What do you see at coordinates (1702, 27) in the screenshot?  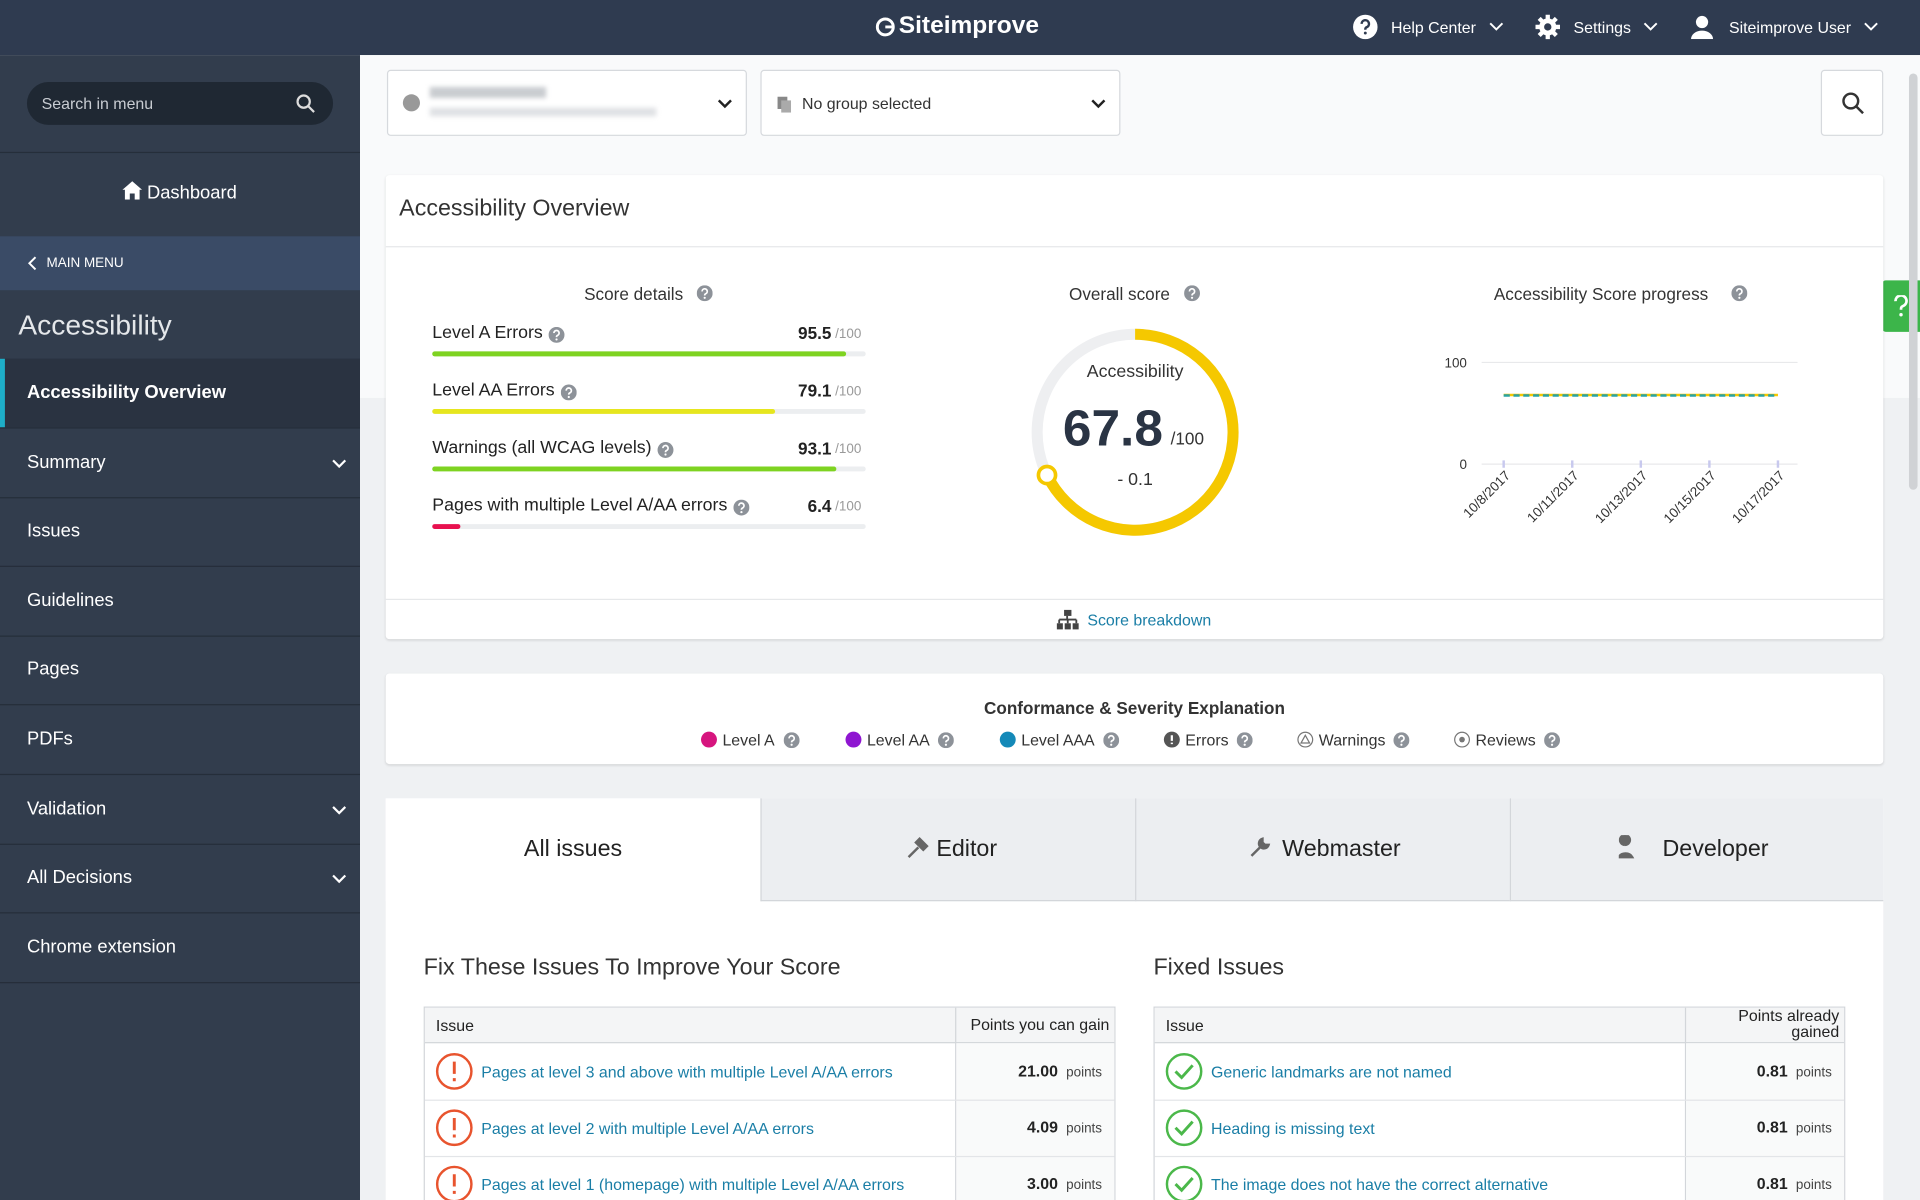 I see `user-icon` at bounding box center [1702, 27].